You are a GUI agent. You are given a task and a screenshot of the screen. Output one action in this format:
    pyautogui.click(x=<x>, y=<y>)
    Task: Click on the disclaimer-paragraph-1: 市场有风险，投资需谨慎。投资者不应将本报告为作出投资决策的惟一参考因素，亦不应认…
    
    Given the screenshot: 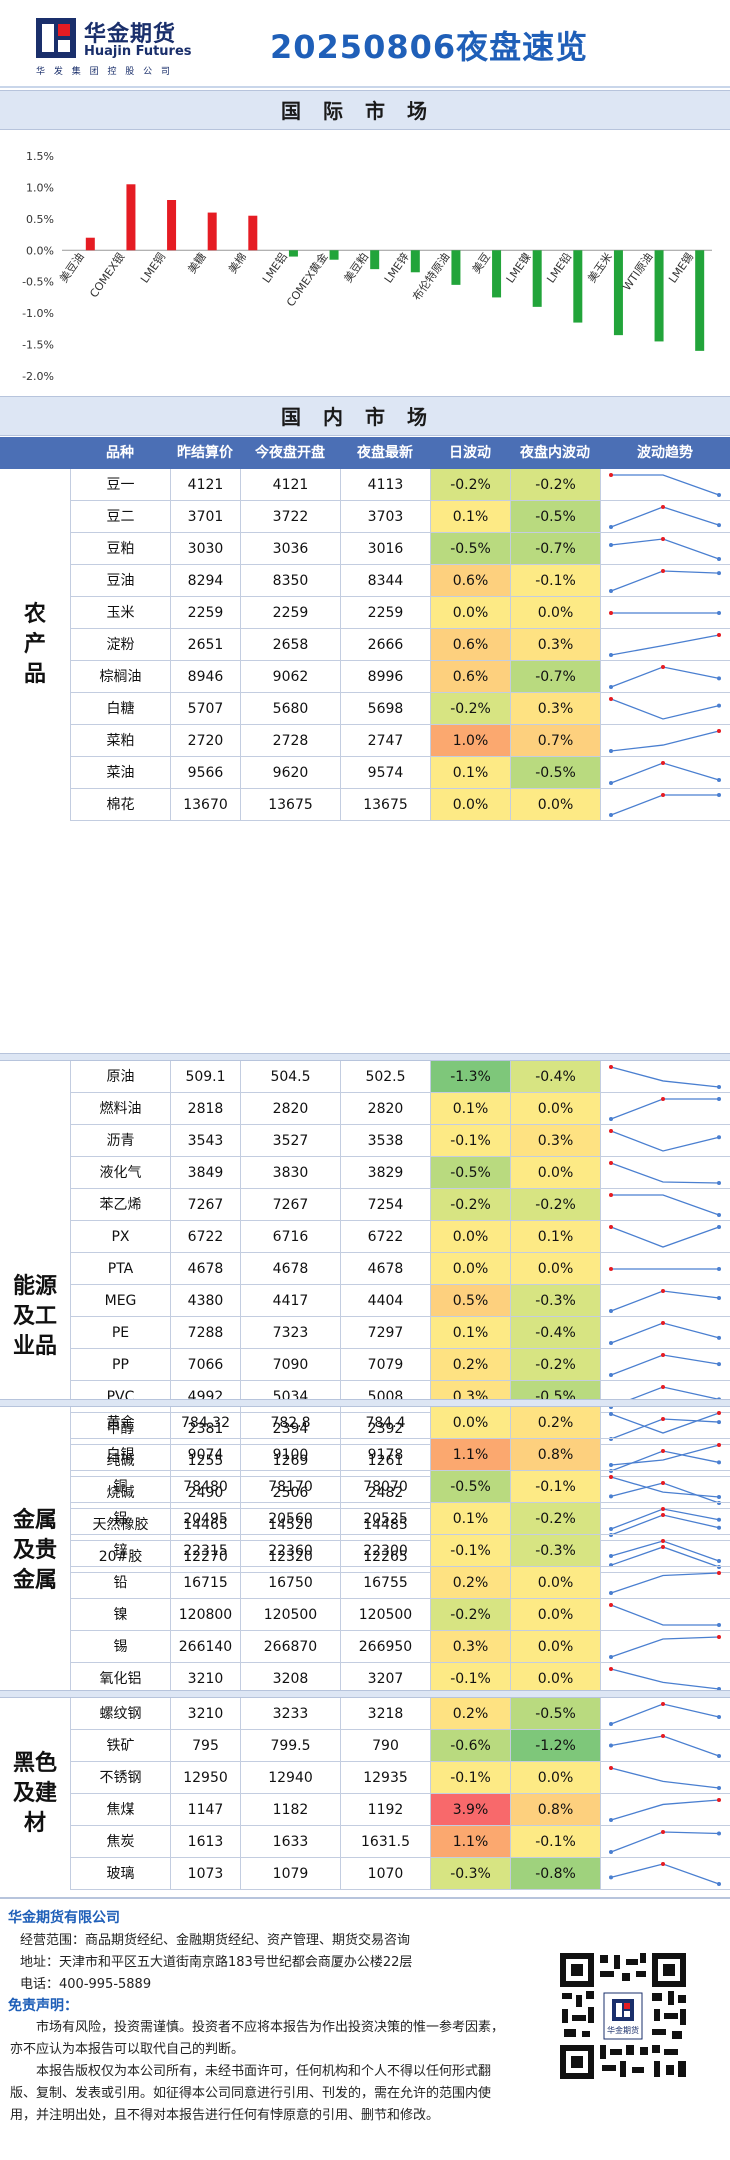 What is the action you would take?
    pyautogui.click(x=257, y=2038)
    